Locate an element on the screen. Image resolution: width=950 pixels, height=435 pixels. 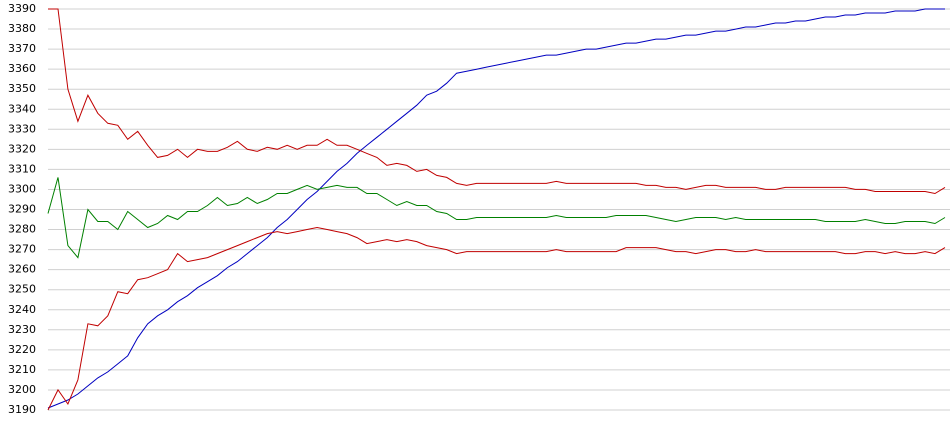
y-tick-label: 3200 is located at coordinates (22, 389).